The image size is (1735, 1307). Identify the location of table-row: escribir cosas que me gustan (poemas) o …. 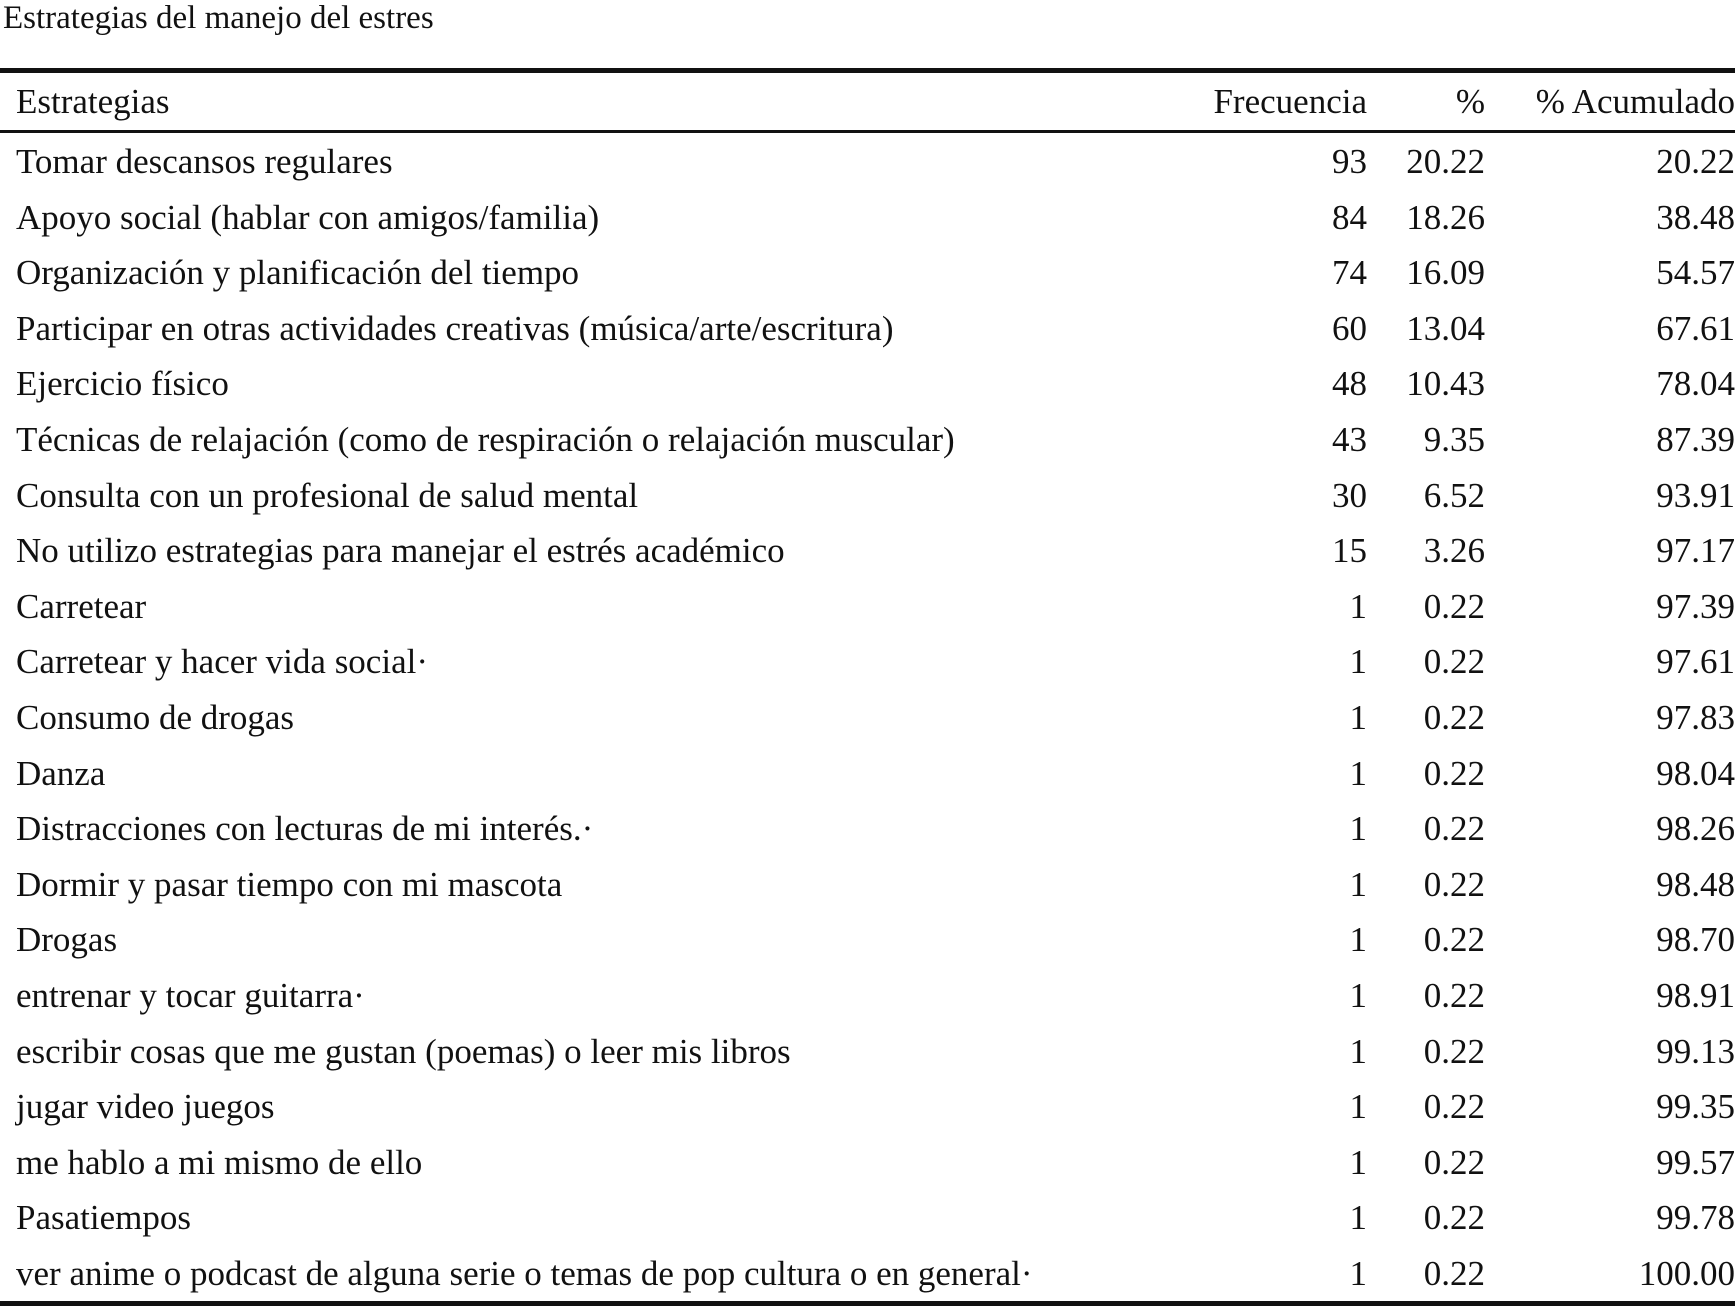
(867, 1052).